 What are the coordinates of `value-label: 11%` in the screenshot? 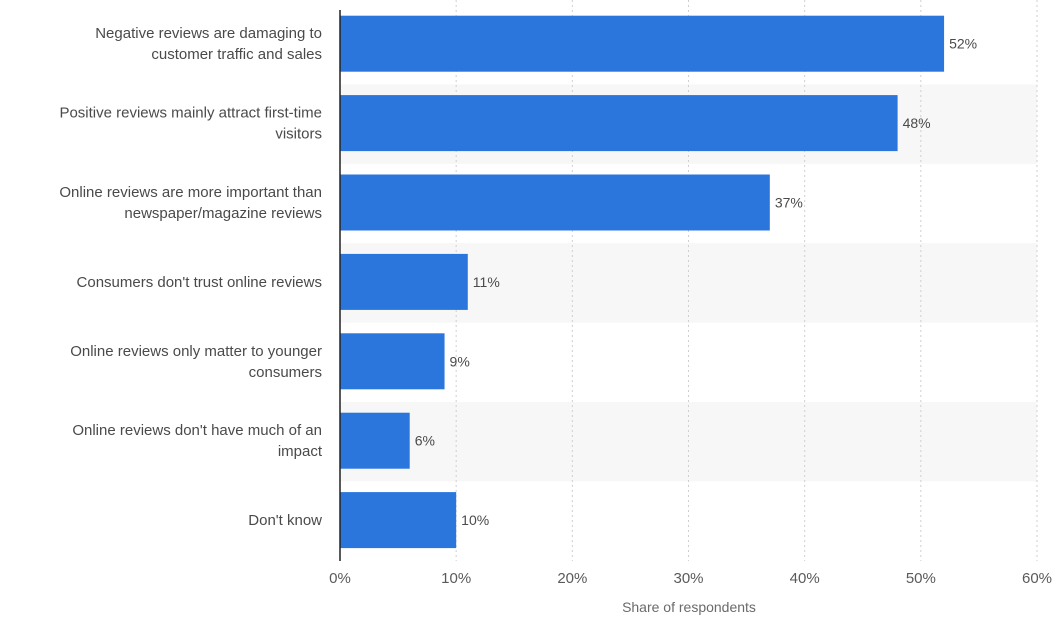 It's located at (486, 282).